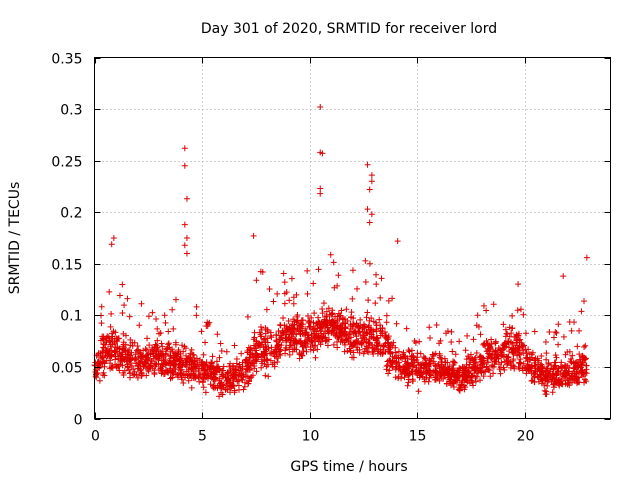  I want to click on y-tick-label: 0.05, so click(66, 369).